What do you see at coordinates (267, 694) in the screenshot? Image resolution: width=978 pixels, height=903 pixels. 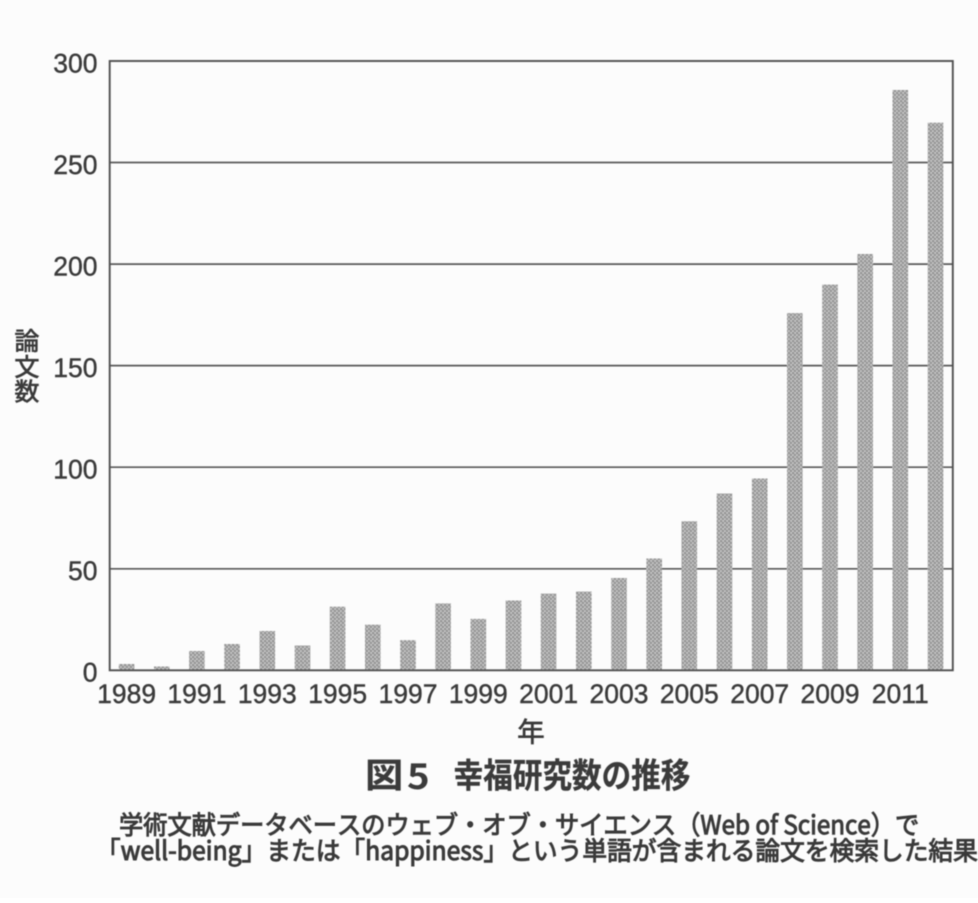 I see `svg-text: 1993` at bounding box center [267, 694].